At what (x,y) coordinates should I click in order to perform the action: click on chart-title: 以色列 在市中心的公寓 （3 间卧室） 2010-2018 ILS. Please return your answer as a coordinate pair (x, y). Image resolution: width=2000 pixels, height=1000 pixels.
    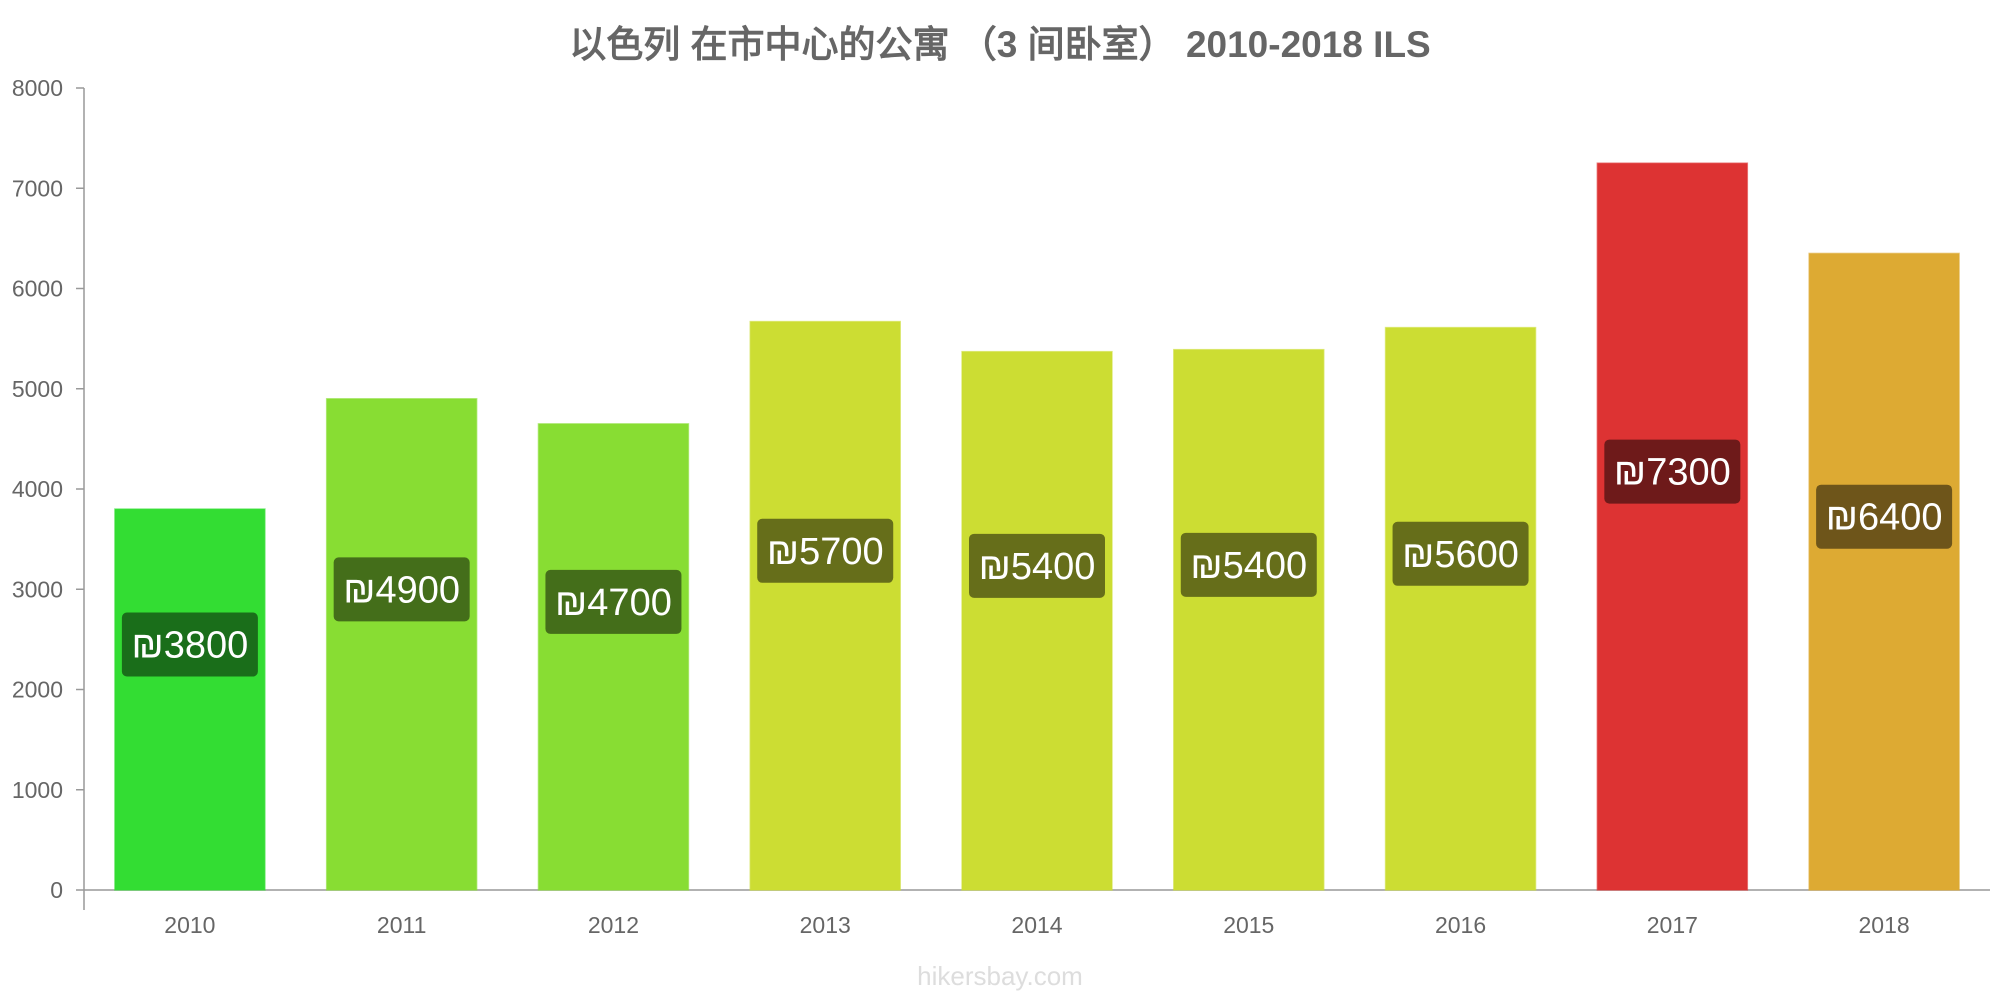
    Looking at the image, I should click on (999, 44).